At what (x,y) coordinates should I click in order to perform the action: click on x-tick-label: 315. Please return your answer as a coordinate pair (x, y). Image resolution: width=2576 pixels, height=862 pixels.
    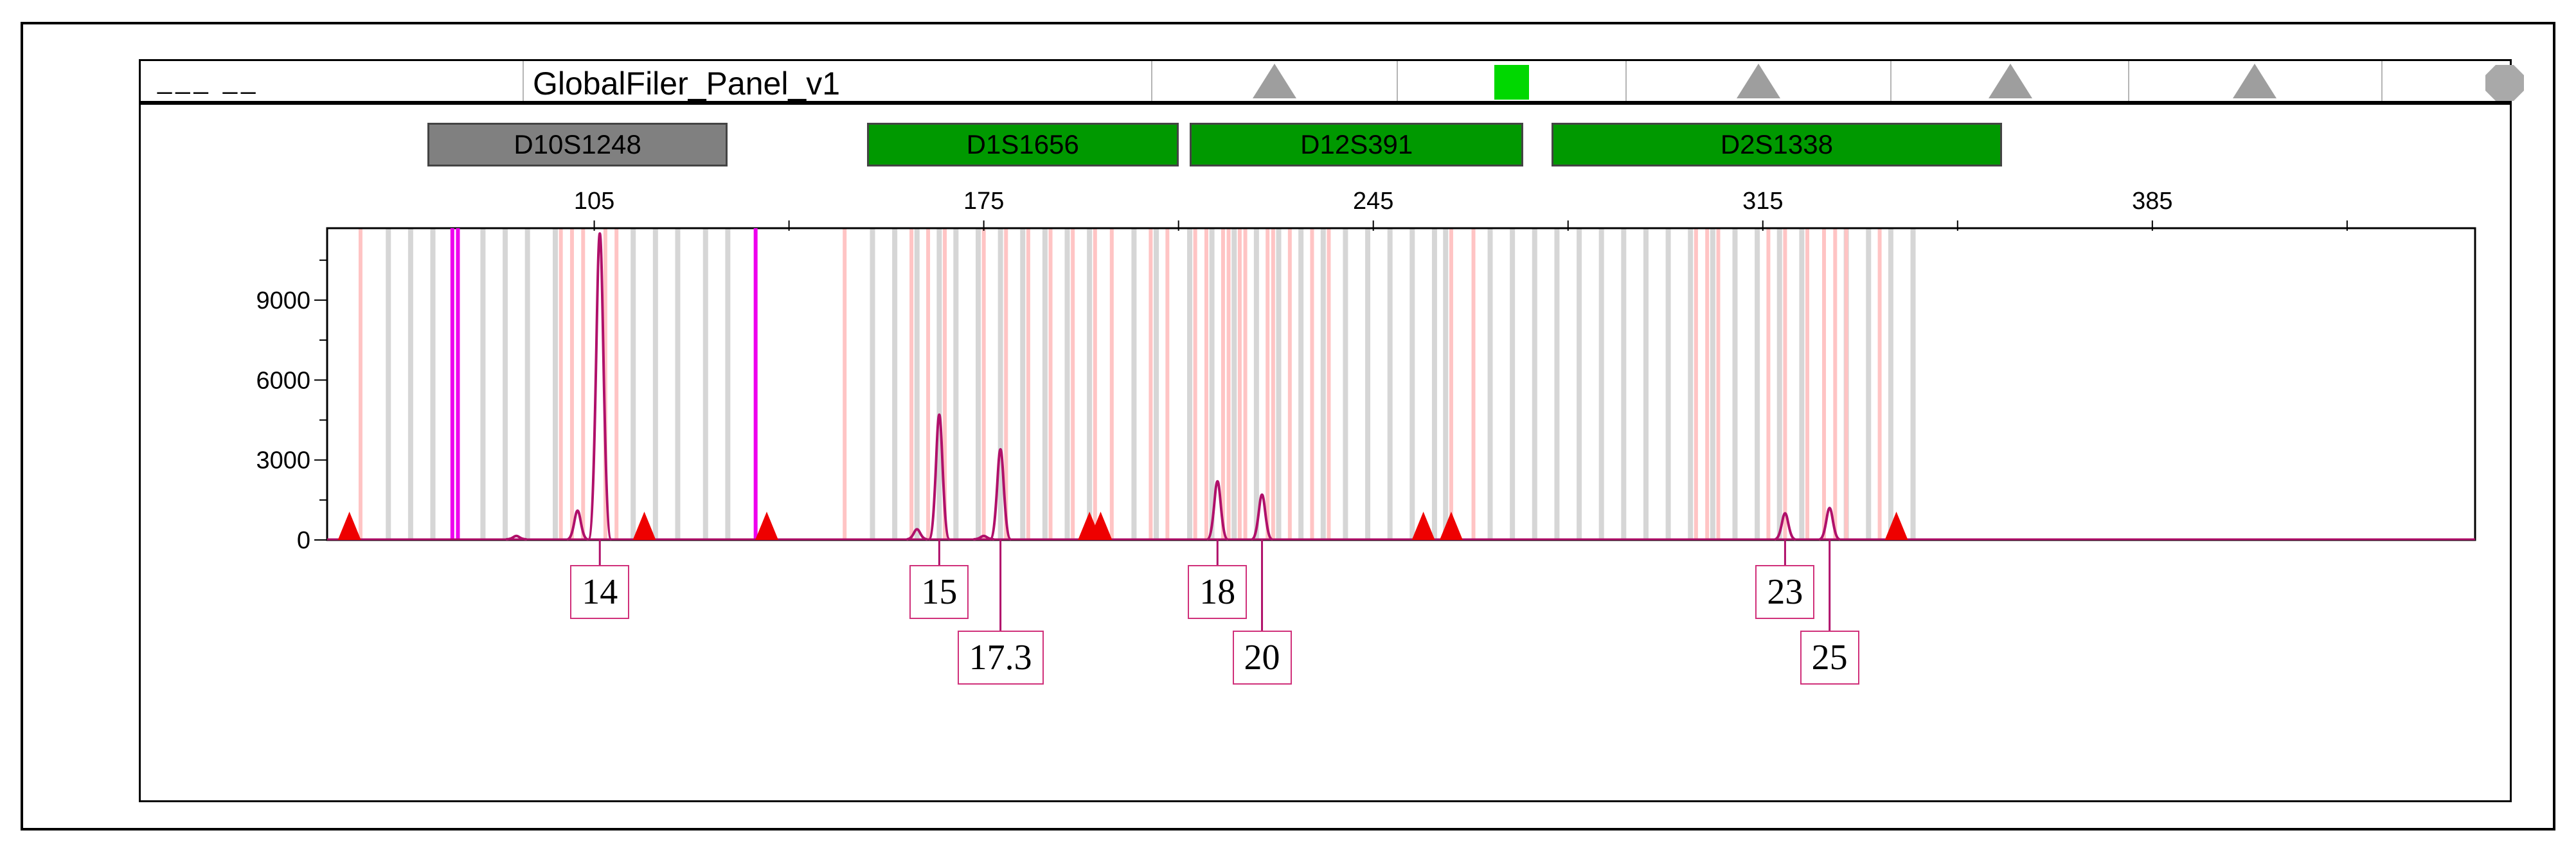
    Looking at the image, I should click on (1762, 202).